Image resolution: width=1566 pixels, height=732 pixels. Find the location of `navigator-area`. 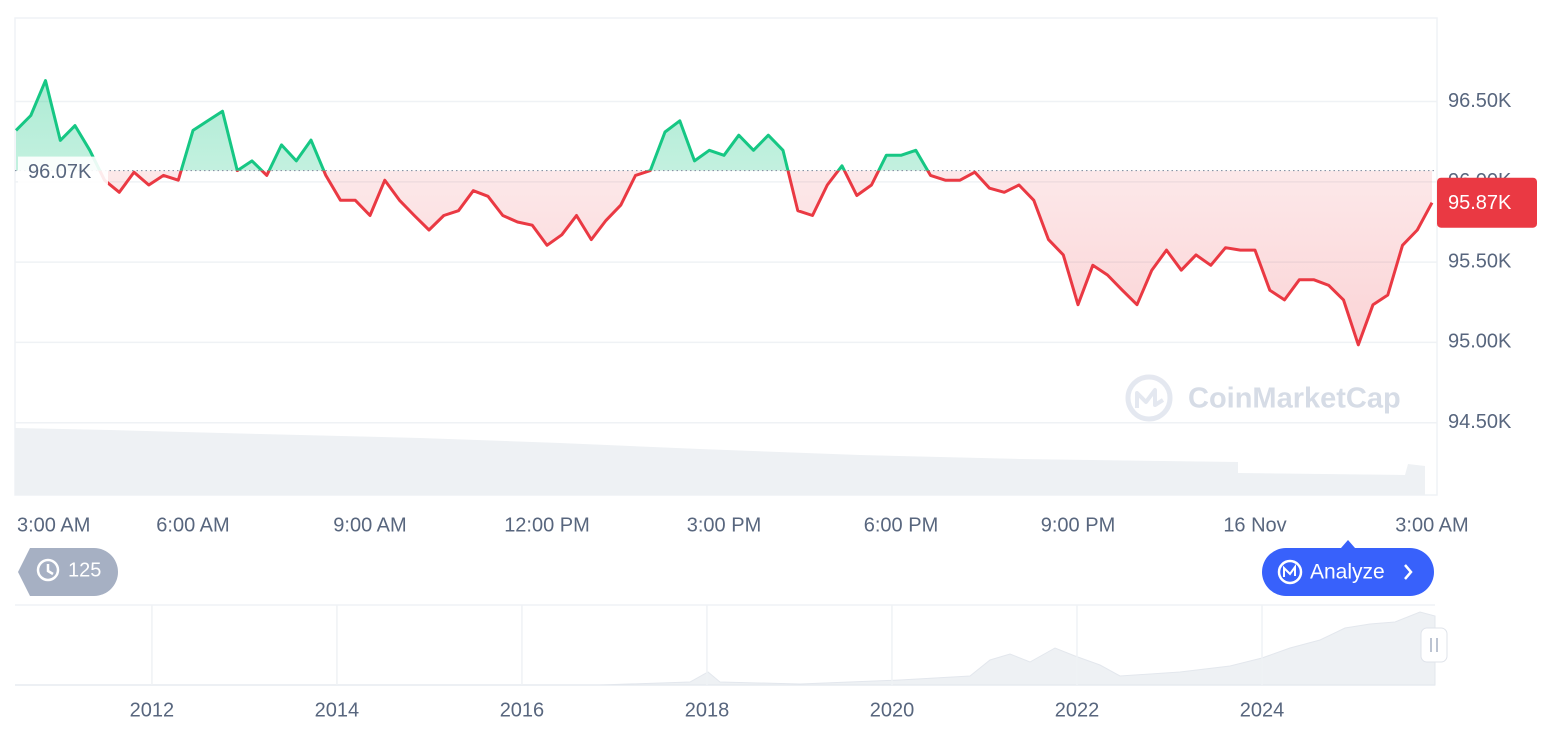

navigator-area is located at coordinates (725, 648).